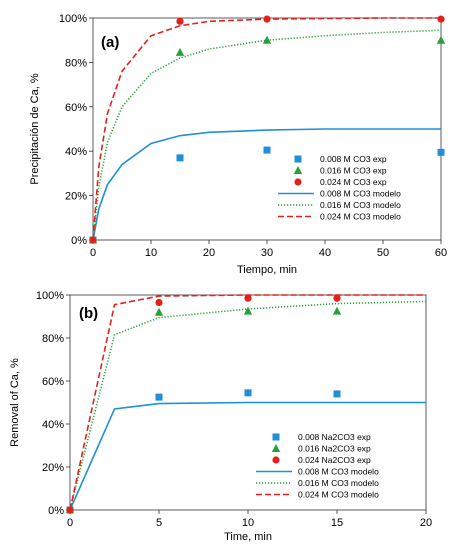  Describe the element at coordinates (15, 402) in the screenshot. I see `y-axis-label: Removal of Ca, %` at that location.